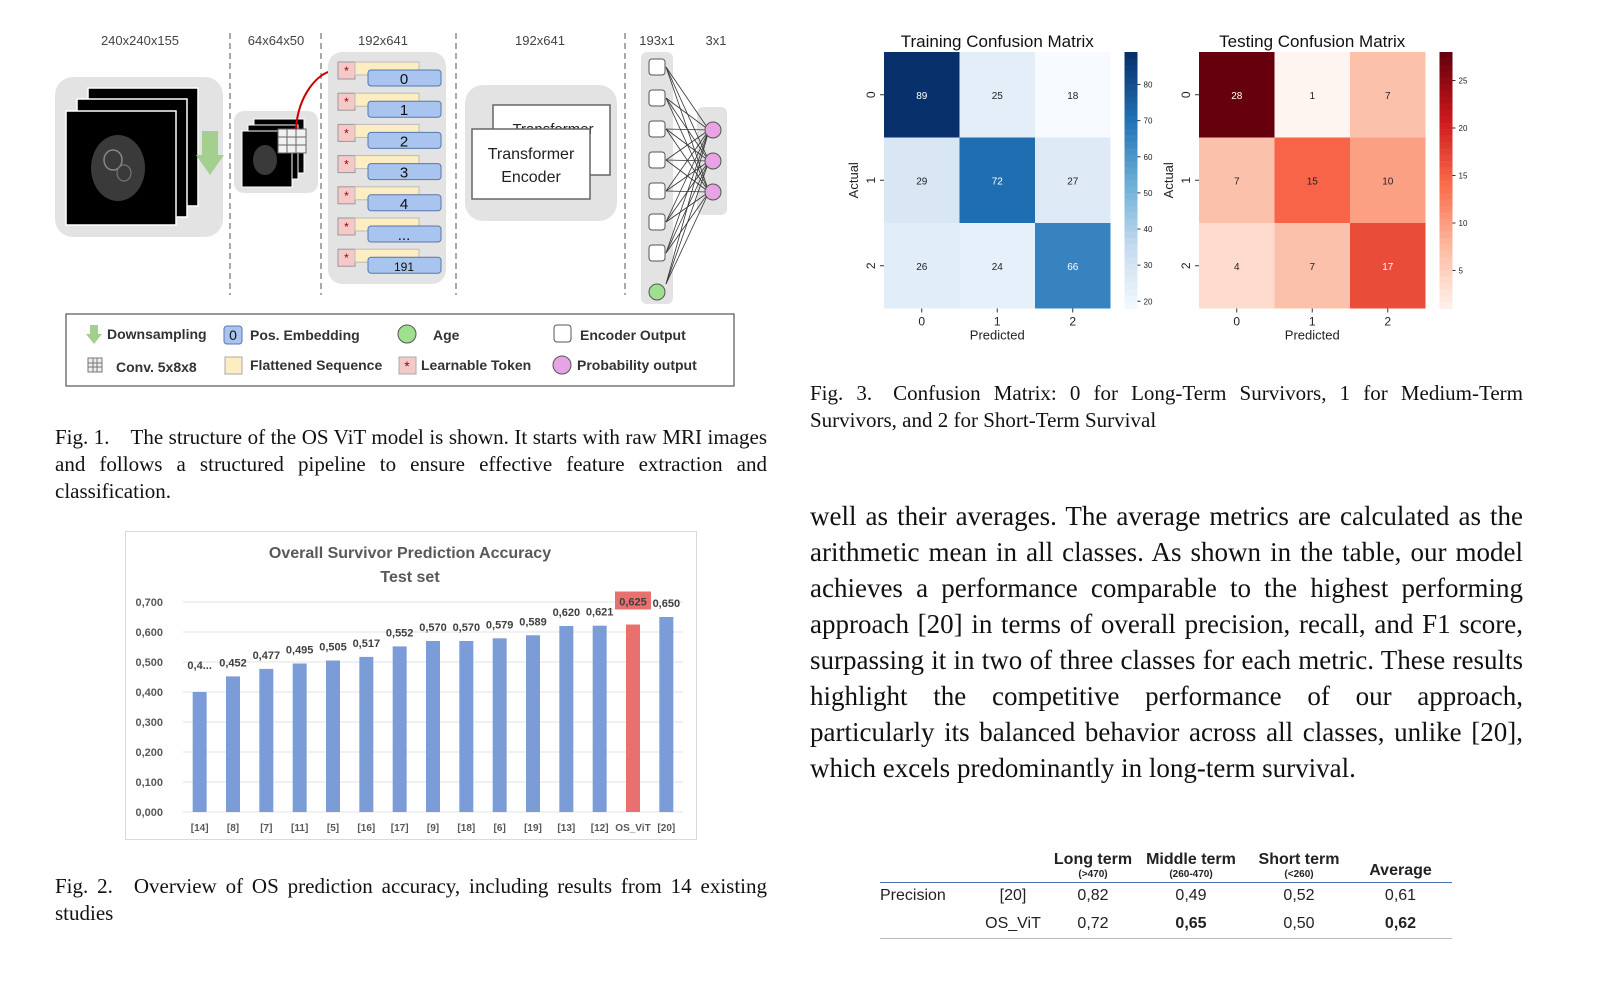  Describe the element at coordinates (366, 828) in the screenshot. I see `x-tick-label: [16]` at that location.